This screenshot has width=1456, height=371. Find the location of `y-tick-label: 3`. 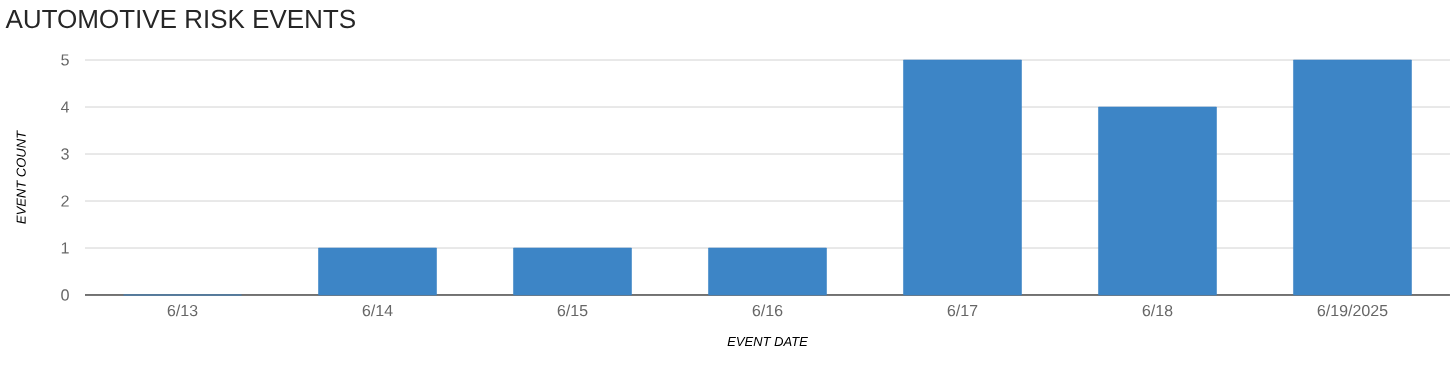

y-tick-label: 3 is located at coordinates (65, 154).